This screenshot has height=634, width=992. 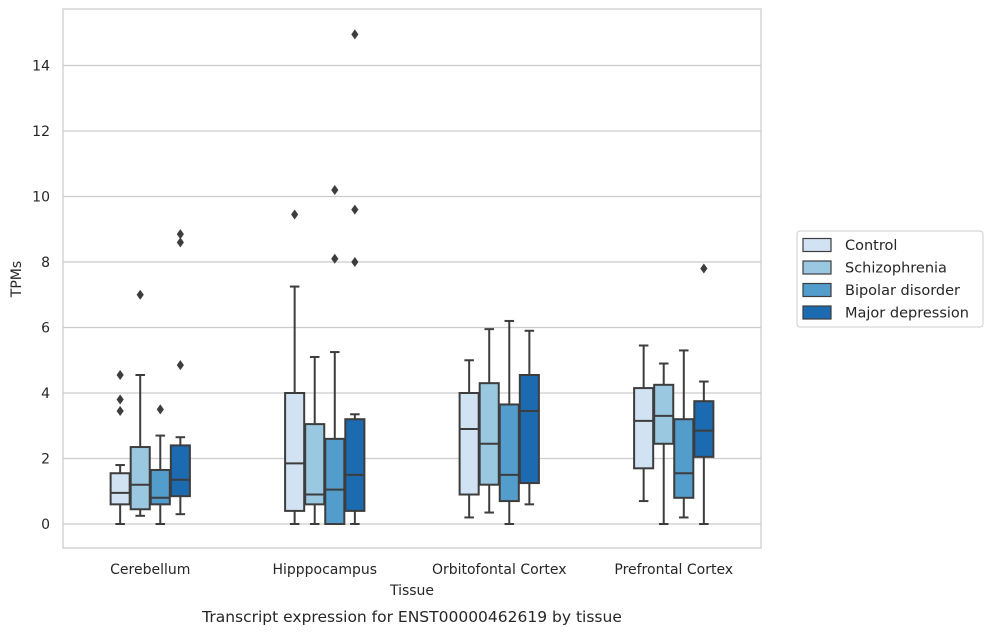 I want to click on y-tick-labels: 0 2 4 6 8 10 12 14, so click(x=41, y=296).